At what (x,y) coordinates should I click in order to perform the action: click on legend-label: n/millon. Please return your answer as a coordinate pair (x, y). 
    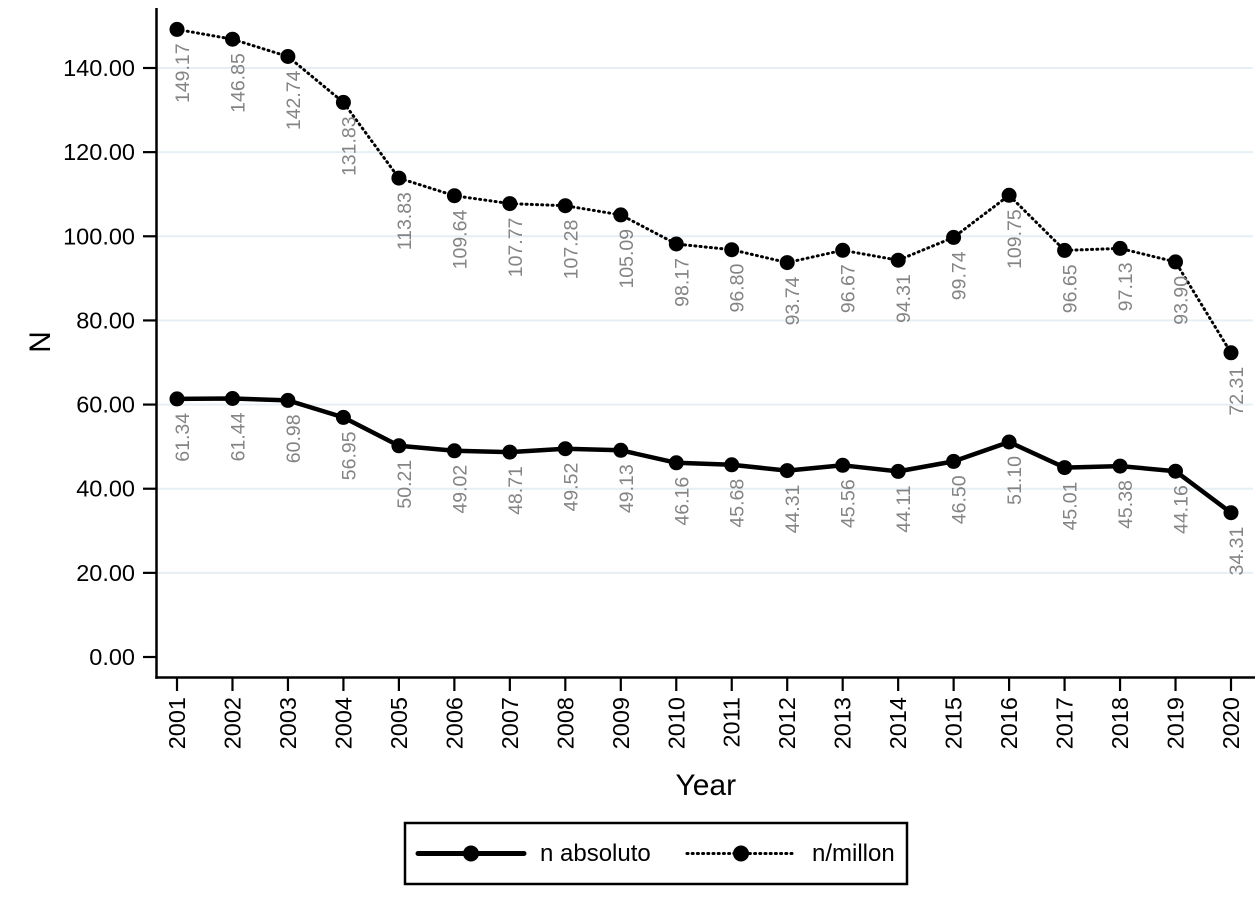
    Looking at the image, I should click on (853, 853).